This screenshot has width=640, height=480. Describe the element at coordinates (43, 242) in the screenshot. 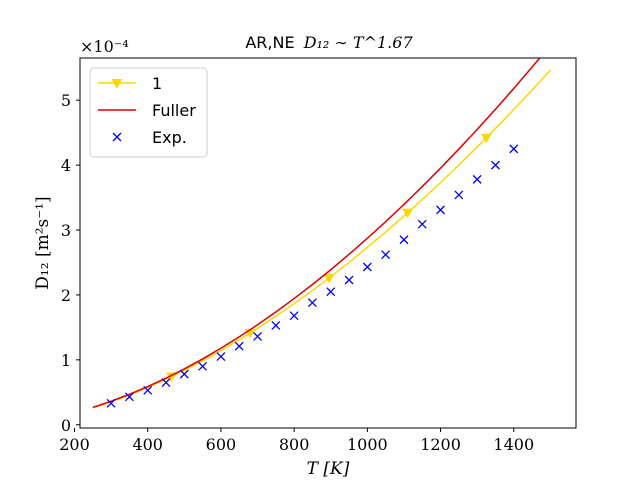

I see `y-axis-label: D₁₂ [m²s⁻¹]` at that location.